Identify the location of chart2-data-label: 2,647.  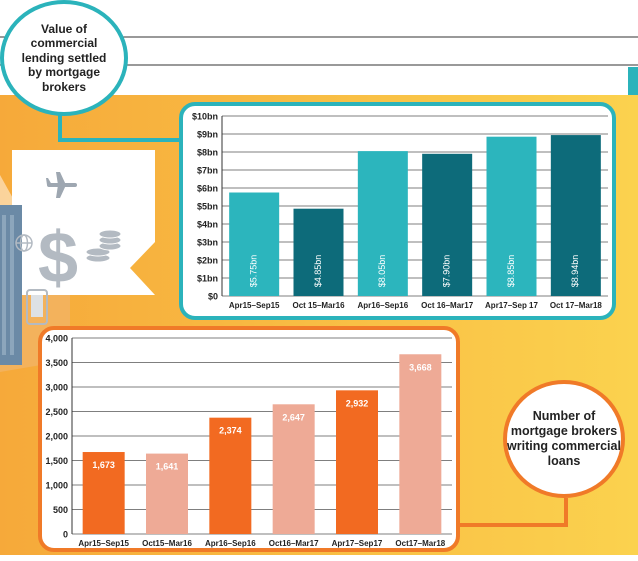
(293, 417).